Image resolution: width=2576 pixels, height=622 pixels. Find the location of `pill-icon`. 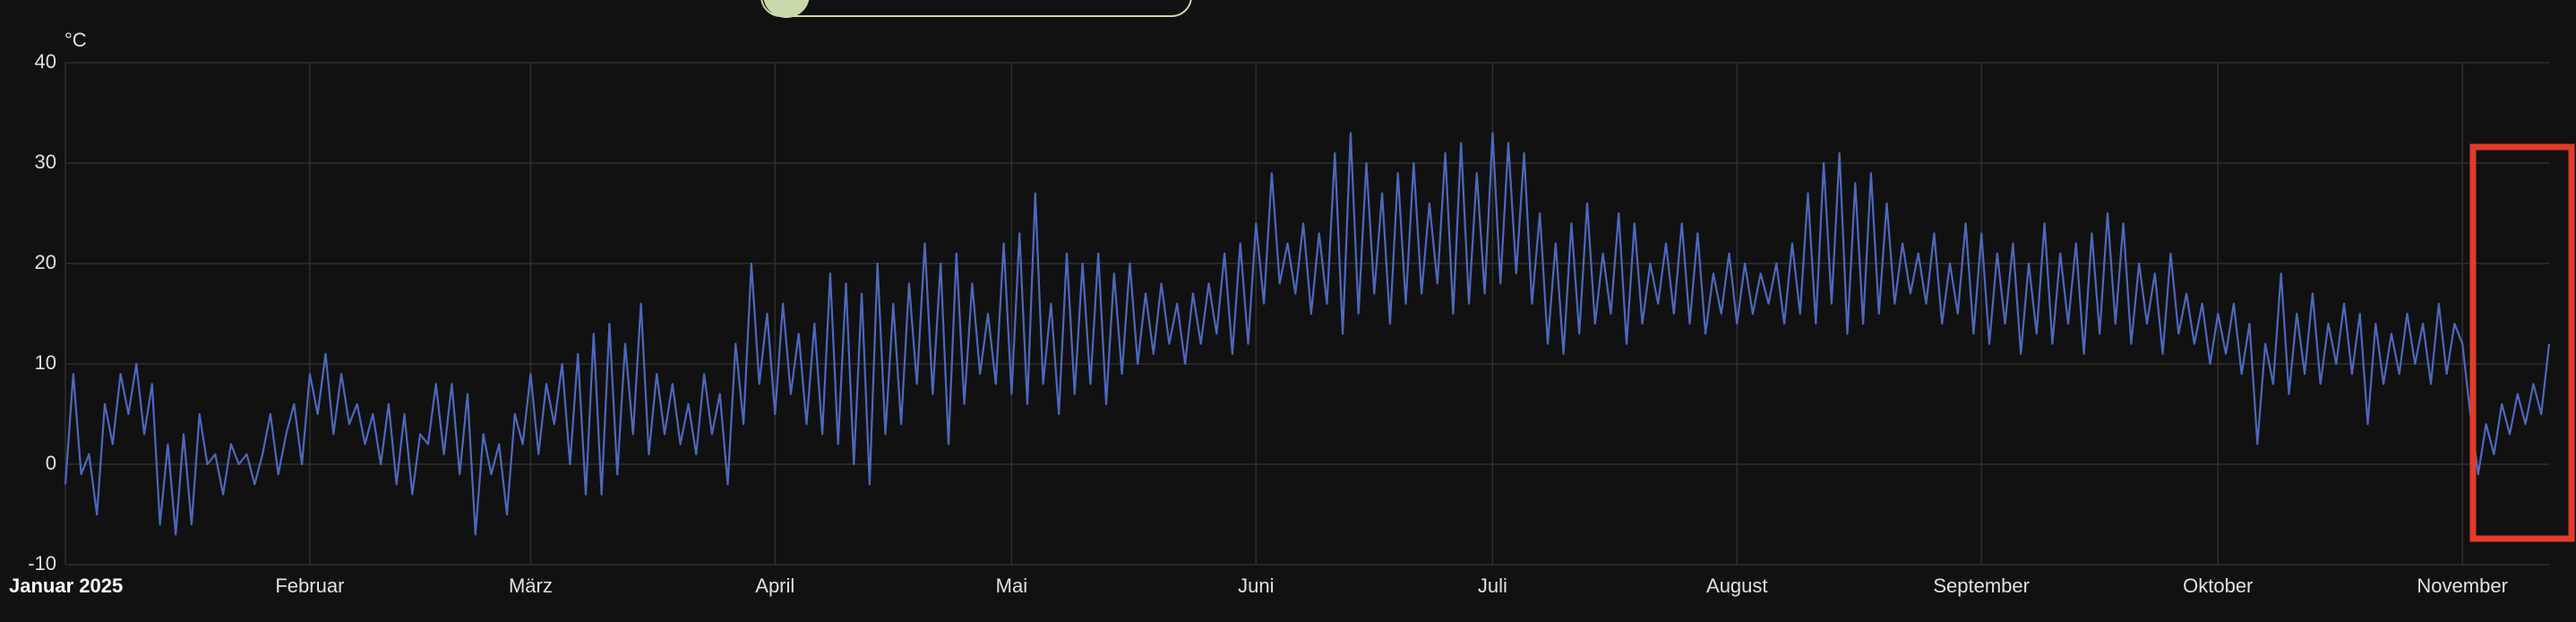

pill-icon is located at coordinates (786, 9).